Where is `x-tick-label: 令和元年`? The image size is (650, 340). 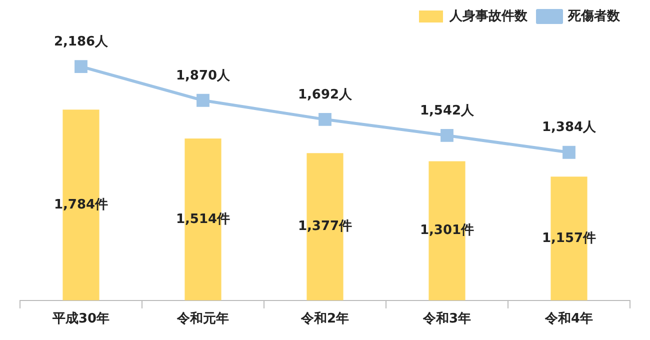 x-tick-label: 令和元年 is located at coordinates (202, 318).